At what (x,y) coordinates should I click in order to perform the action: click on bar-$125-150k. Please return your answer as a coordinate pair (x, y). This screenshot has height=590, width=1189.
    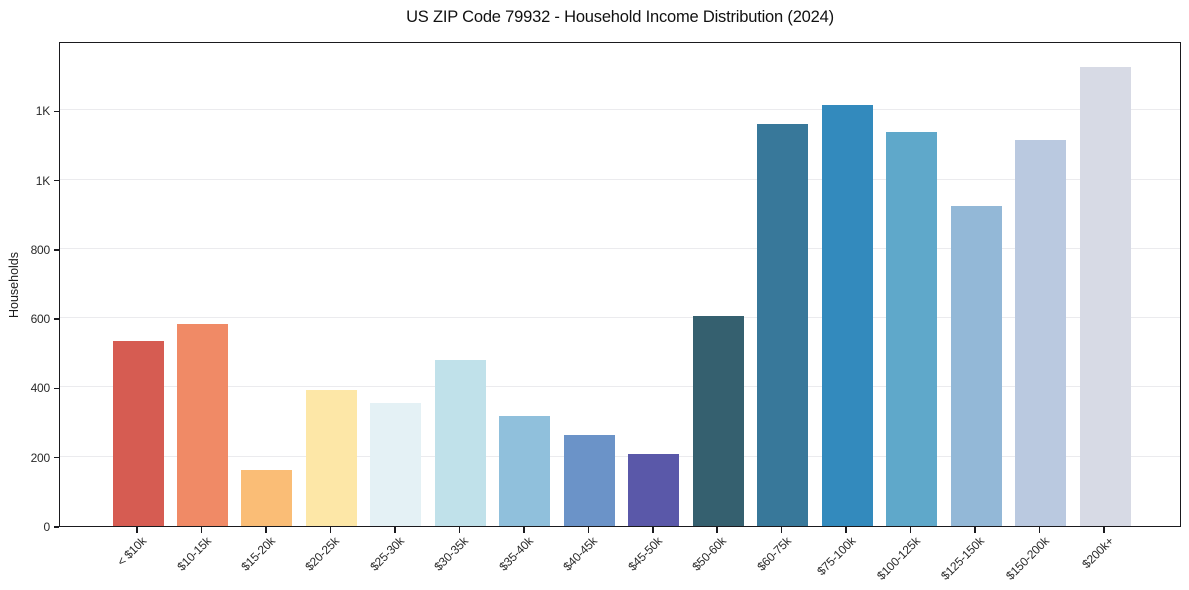
    Looking at the image, I should click on (976, 365).